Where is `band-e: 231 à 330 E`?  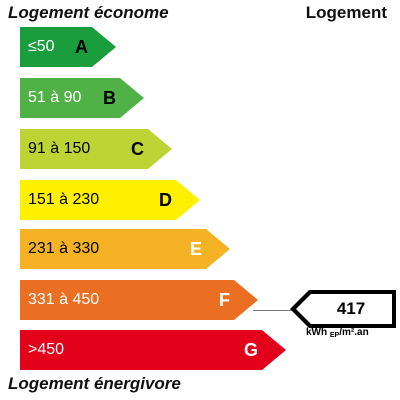 band-e: 231 à 330 E is located at coordinates (125, 249).